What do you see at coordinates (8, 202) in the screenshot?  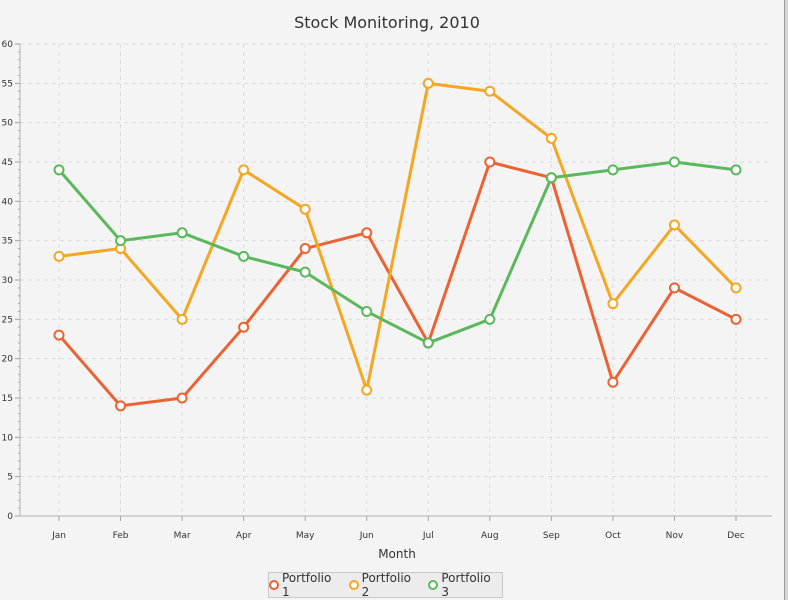 I see `y-tick-label: 40` at bounding box center [8, 202].